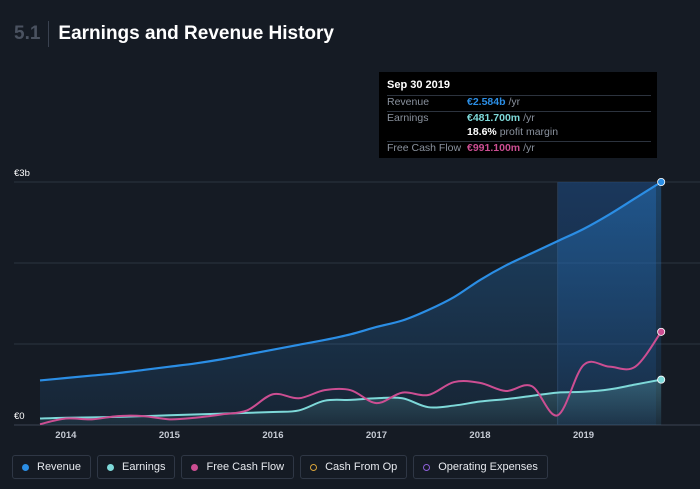 Image resolution: width=700 pixels, height=489 pixels. I want to click on legend-earnings-label: Earnings, so click(144, 467).